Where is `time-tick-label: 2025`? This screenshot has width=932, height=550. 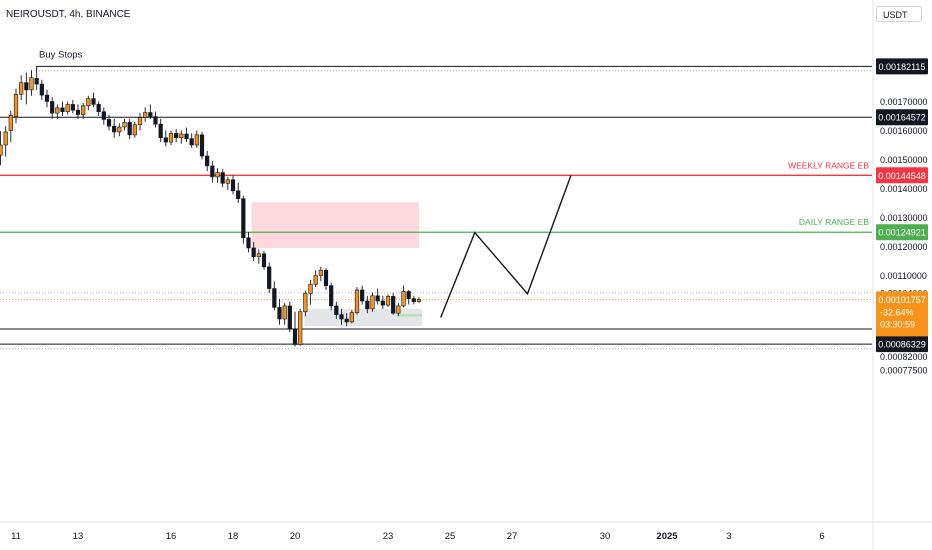
time-tick-label: 2025 is located at coordinates (667, 536).